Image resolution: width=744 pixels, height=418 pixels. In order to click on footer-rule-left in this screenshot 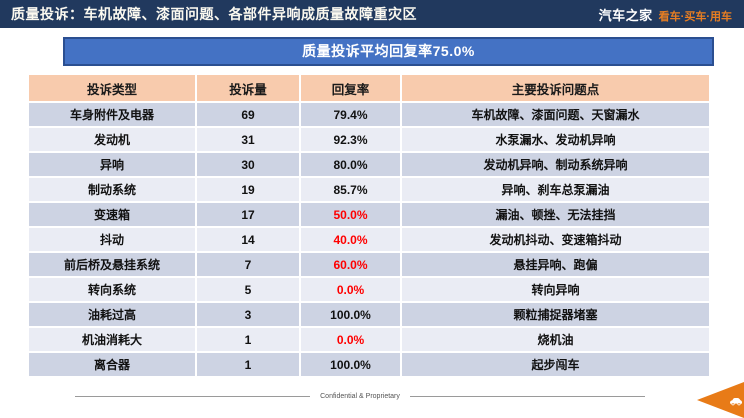, I will do `click(193, 396)`.